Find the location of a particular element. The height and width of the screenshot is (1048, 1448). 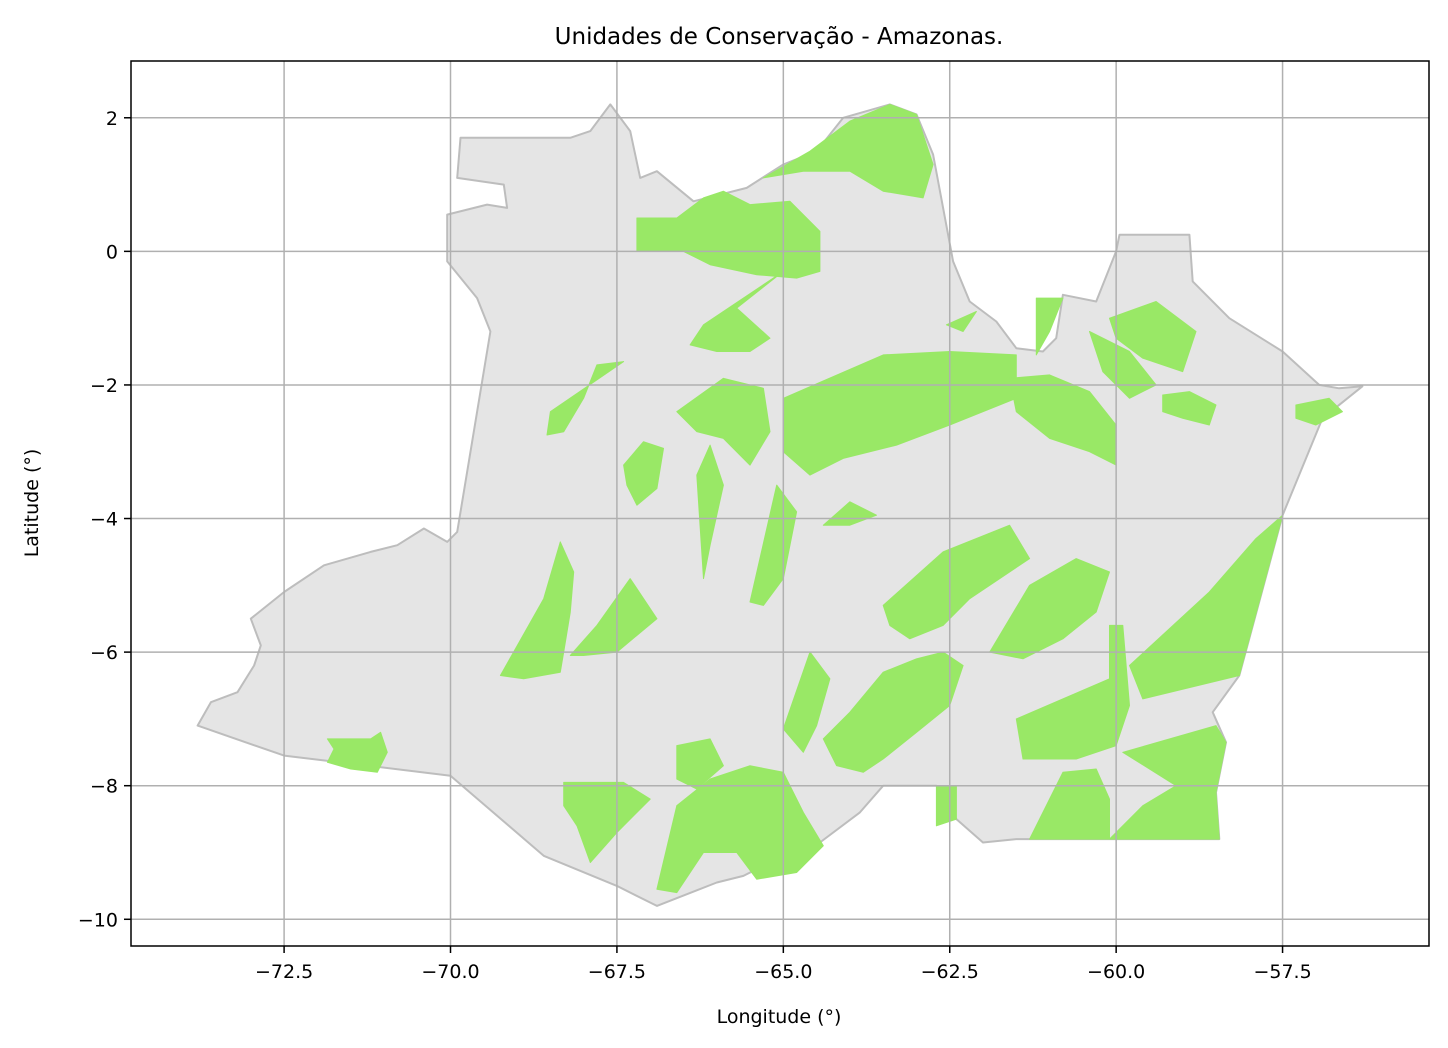

x-tick-label: −62.5 is located at coordinates (950, 972).